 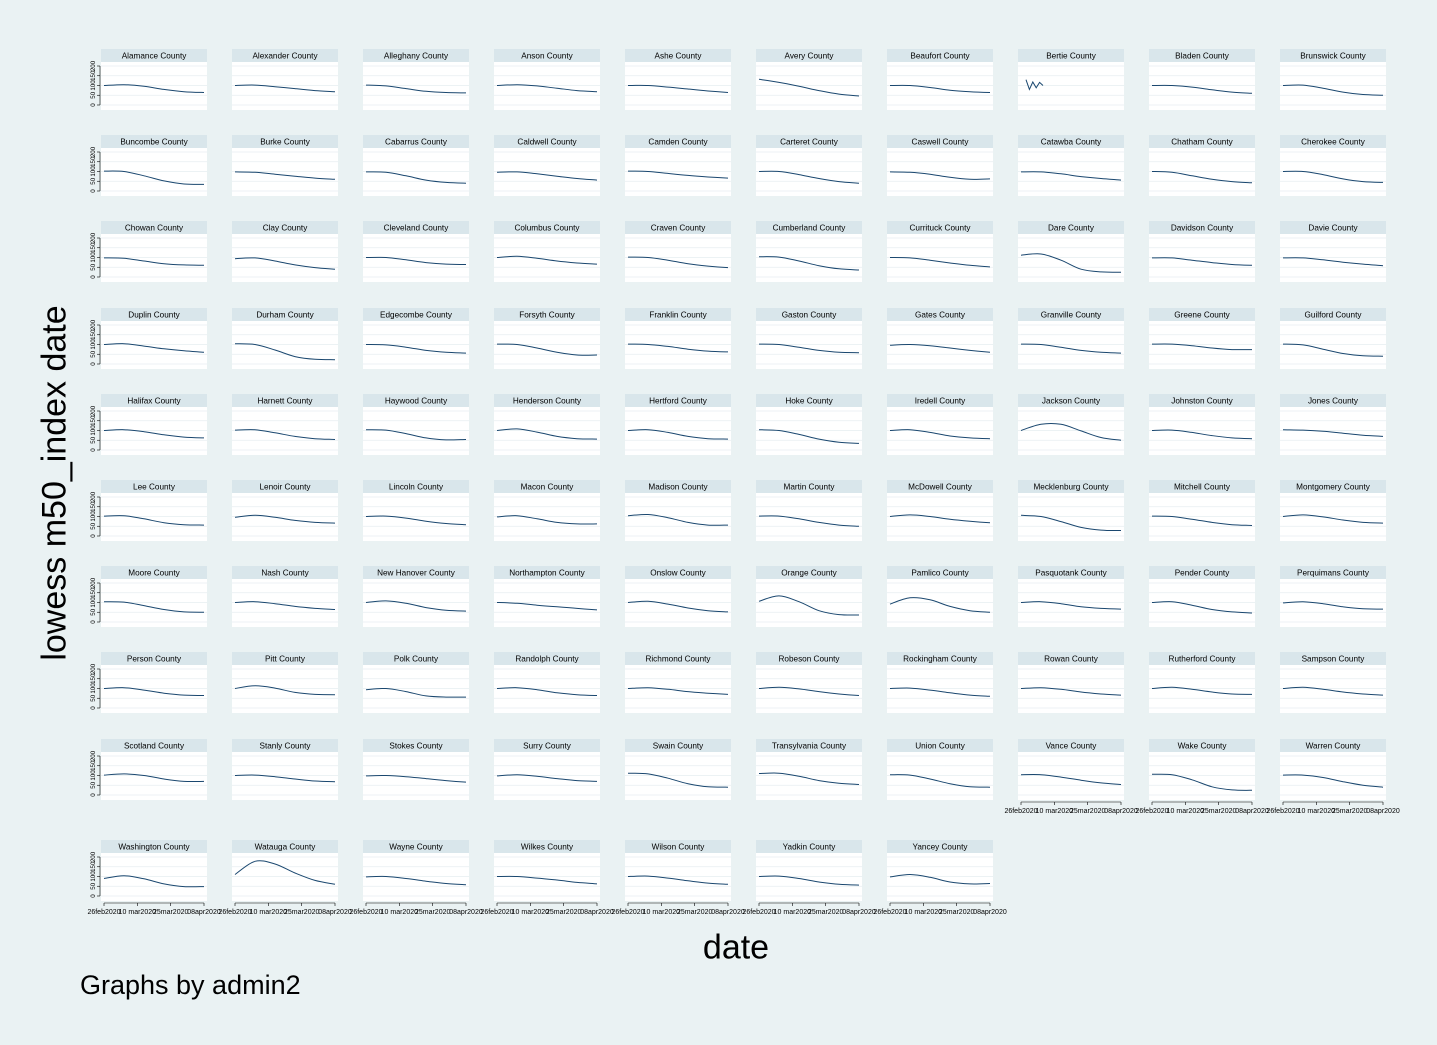 I want to click on panel-carteret-county: Carteret County, so click(x=809, y=165).